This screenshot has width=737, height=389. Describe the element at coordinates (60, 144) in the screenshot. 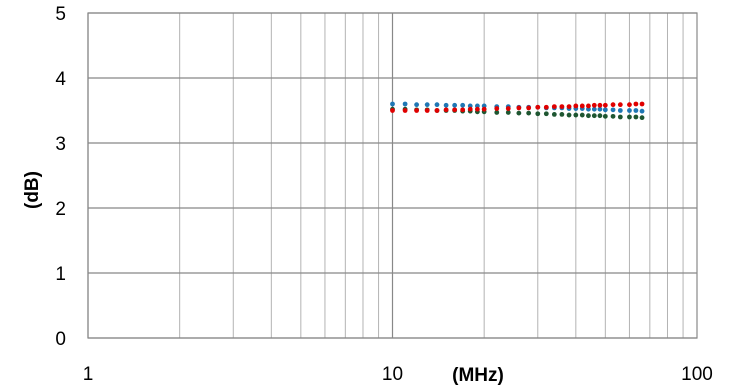

I see `y-tick-label: 3` at that location.